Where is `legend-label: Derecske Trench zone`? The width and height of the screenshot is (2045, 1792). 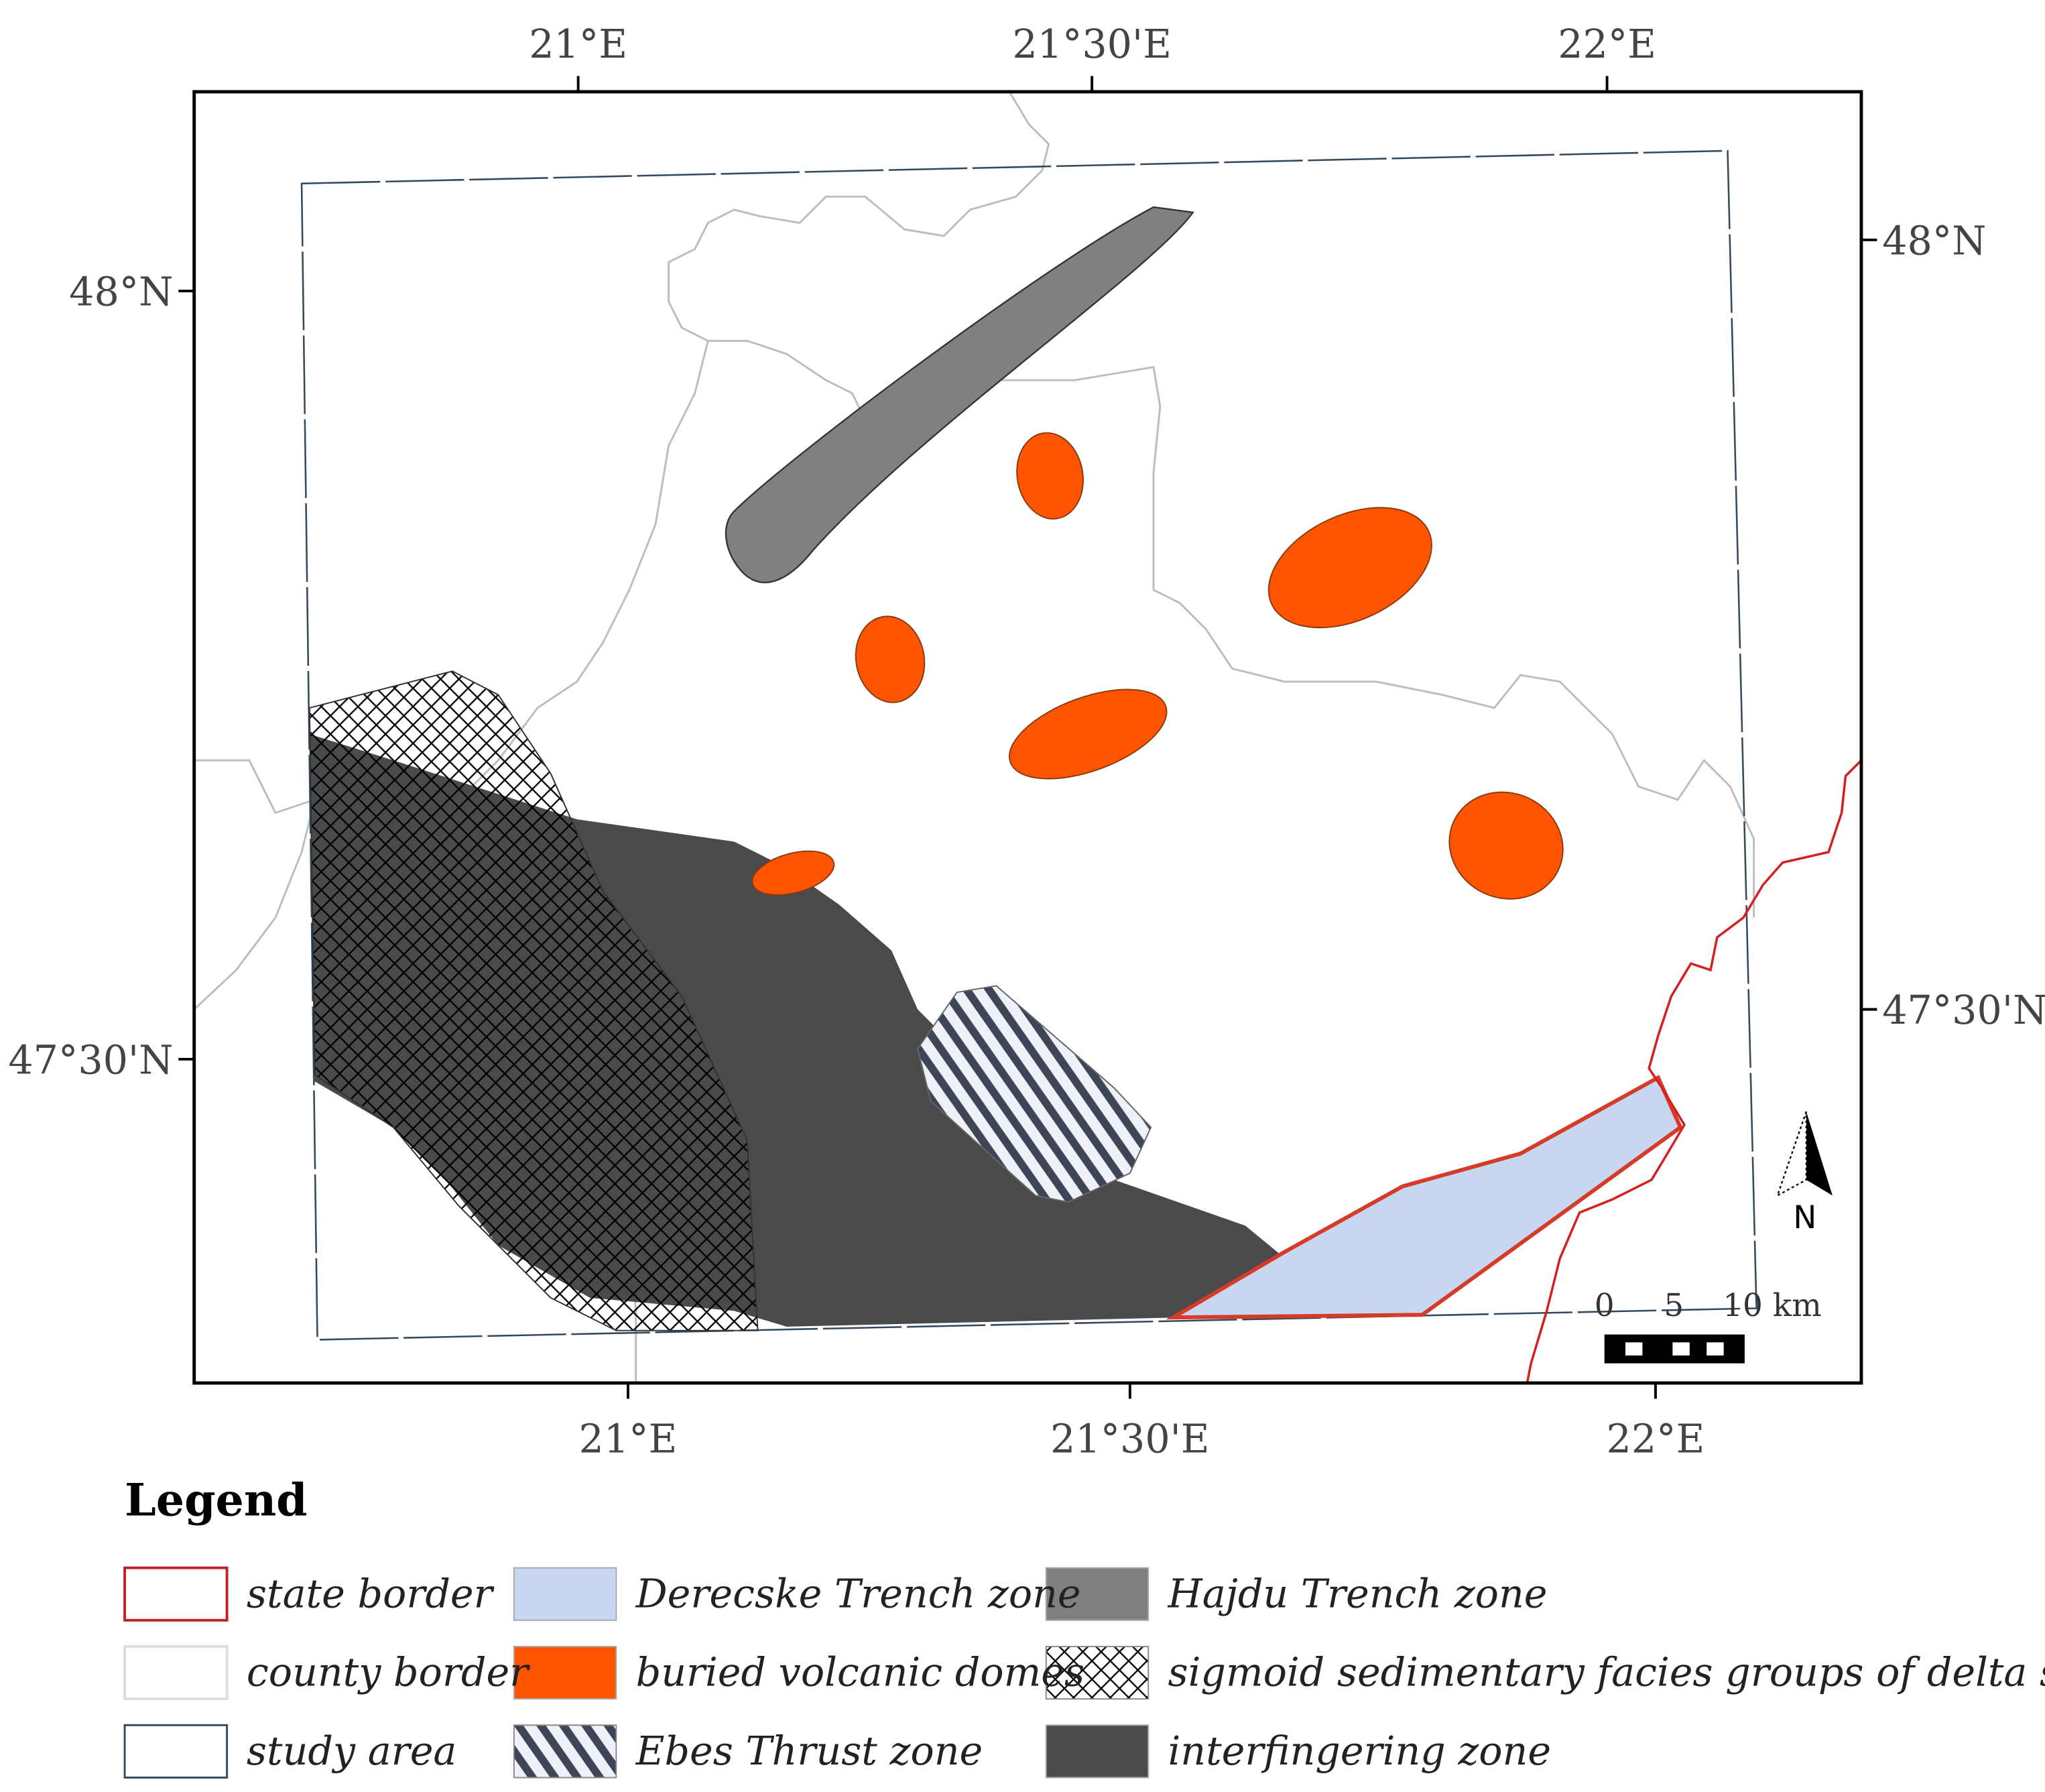
legend-label: Derecske Trench zone is located at coordinates (858, 1593).